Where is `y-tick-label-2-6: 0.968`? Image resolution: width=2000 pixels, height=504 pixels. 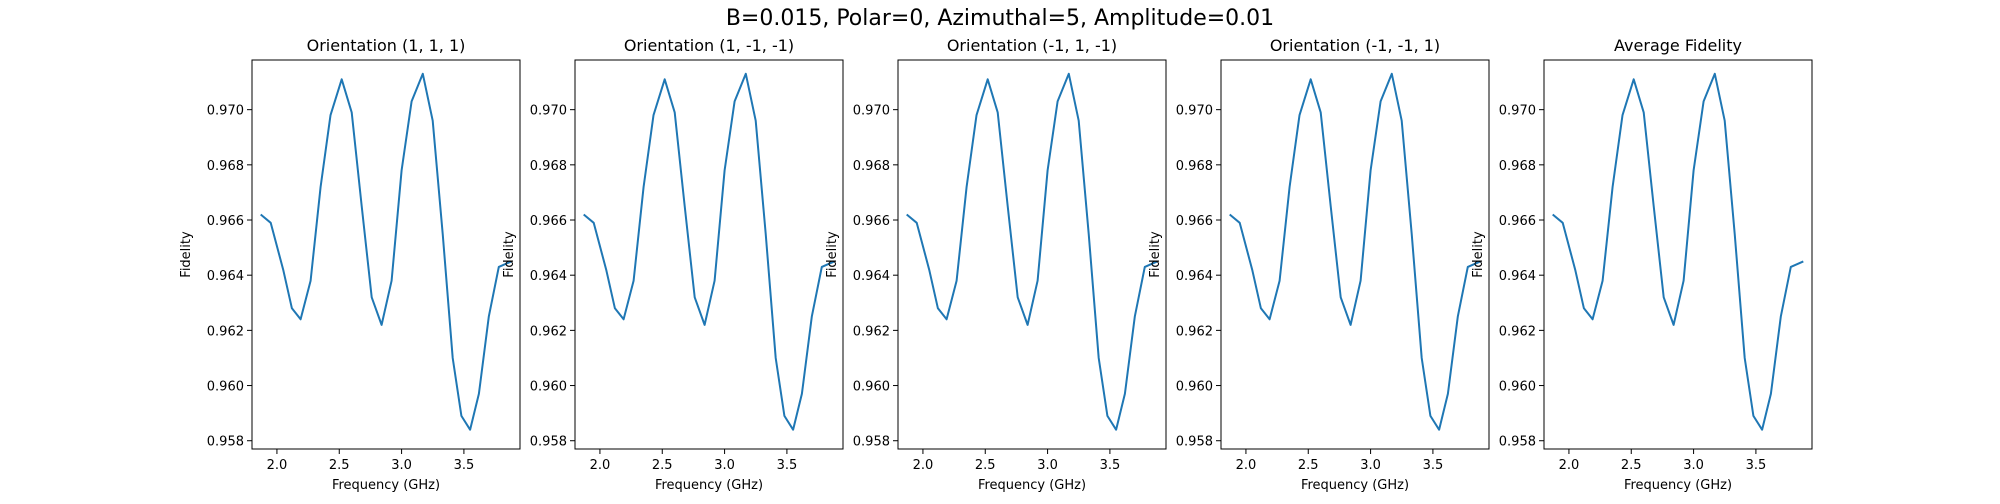
y-tick-label-2-6: 0.968 is located at coordinates (548, 166).